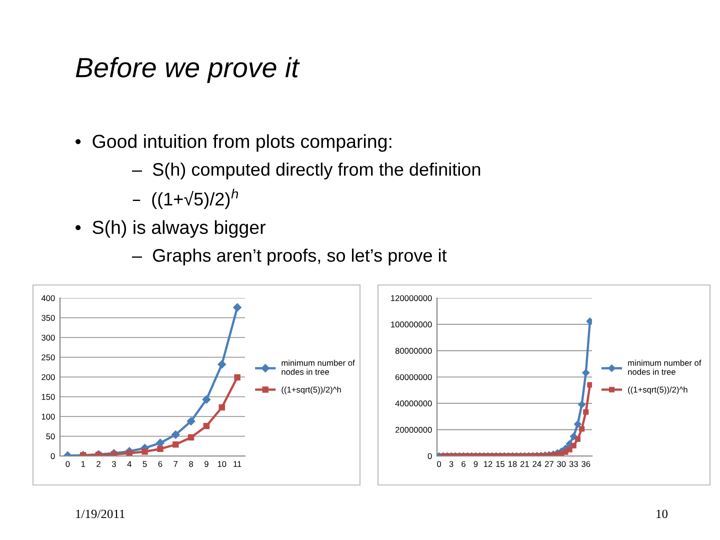 The width and height of the screenshot is (720, 540). Describe the element at coordinates (549, 464) in the screenshot. I see `x-tick-label: 27` at that location.